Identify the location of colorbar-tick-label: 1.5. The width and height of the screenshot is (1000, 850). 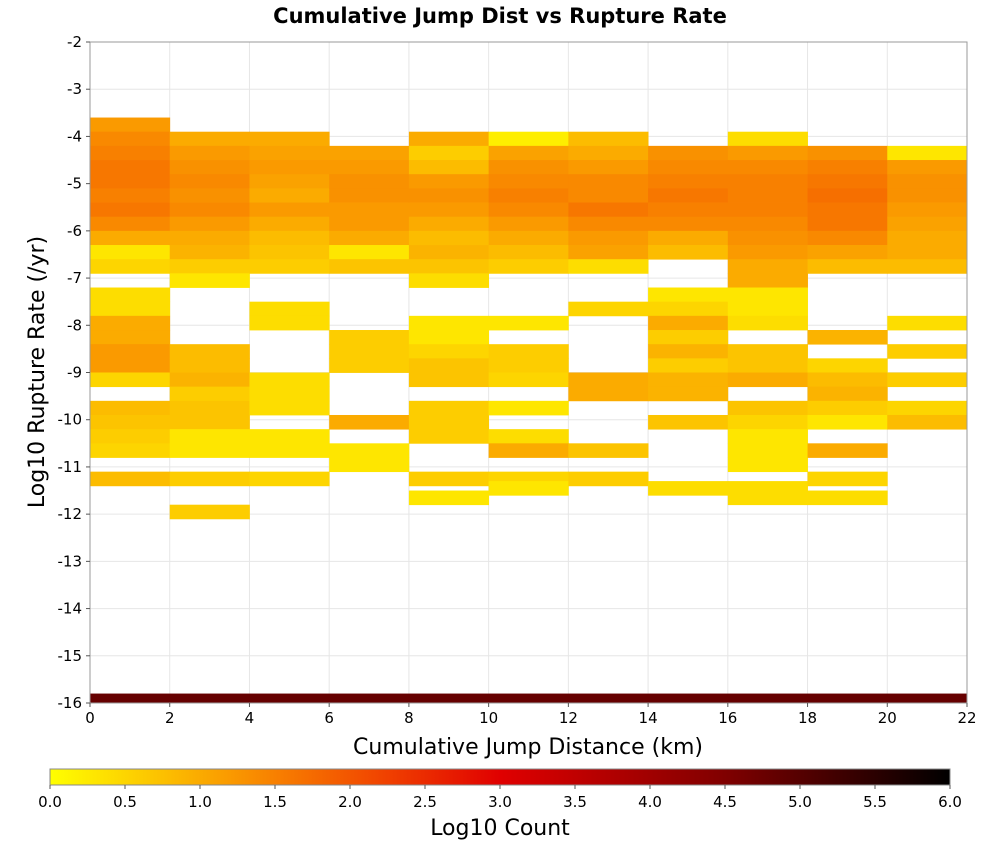
(275, 802).